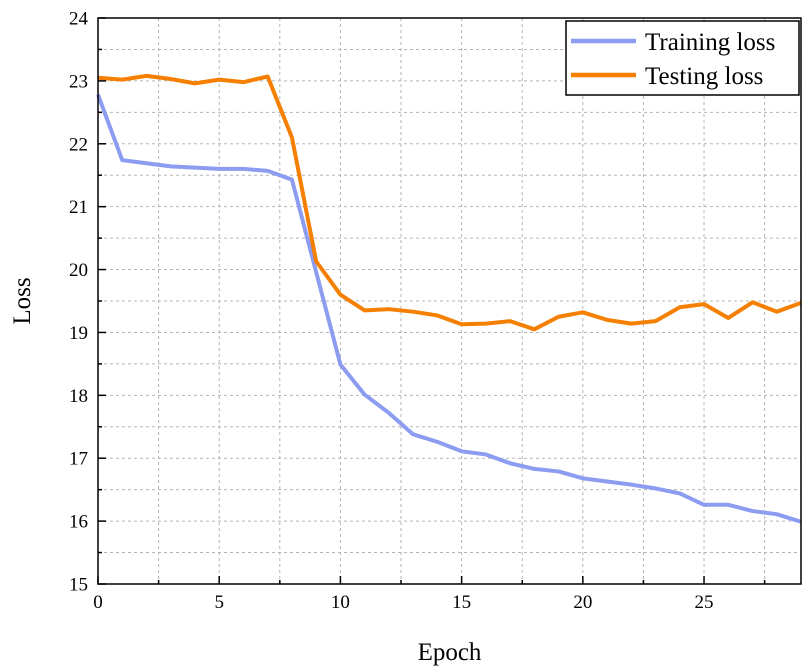 The height and width of the screenshot is (669, 803). What do you see at coordinates (98, 602) in the screenshot?
I see `x-tick-label: 0` at bounding box center [98, 602].